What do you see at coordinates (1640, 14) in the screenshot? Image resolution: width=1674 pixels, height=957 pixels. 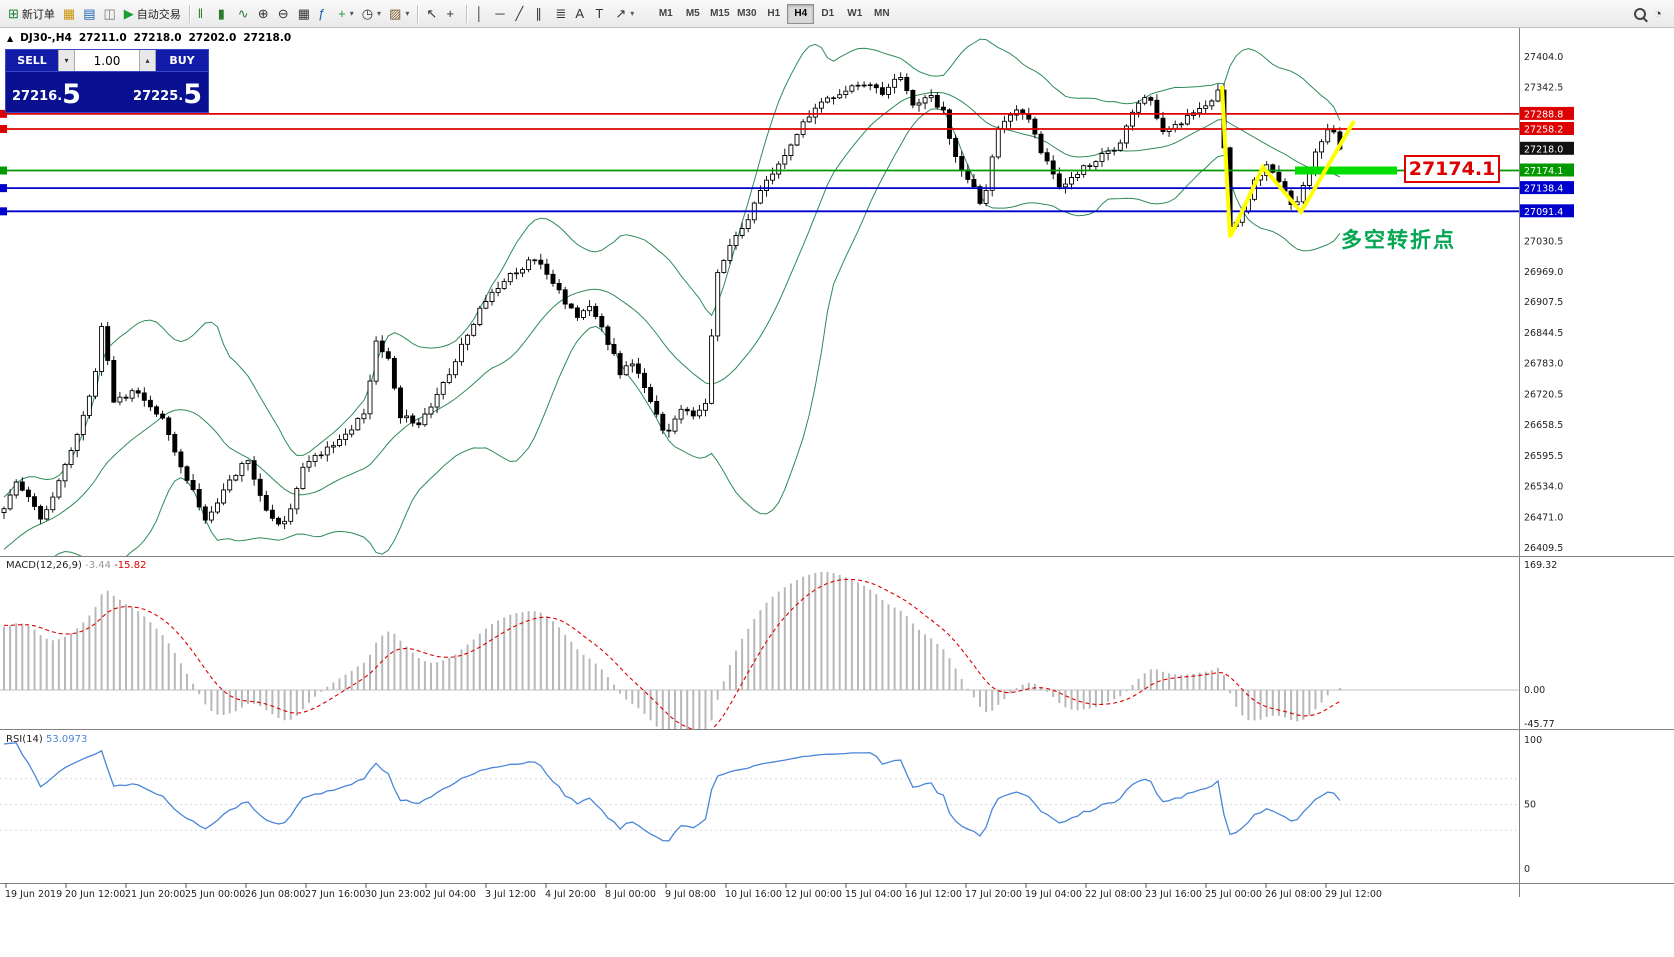 I see `search-button` at bounding box center [1640, 14].